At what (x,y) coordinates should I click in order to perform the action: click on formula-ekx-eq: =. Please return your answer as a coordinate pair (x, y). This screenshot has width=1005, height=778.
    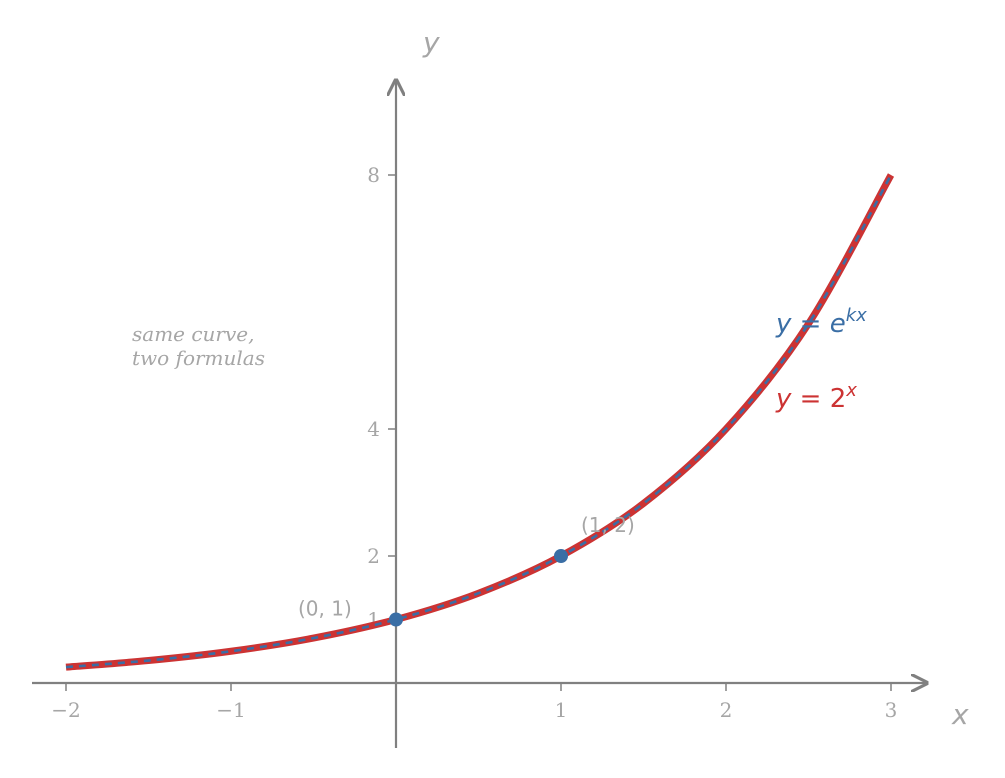
    Looking at the image, I should click on (810, 324).